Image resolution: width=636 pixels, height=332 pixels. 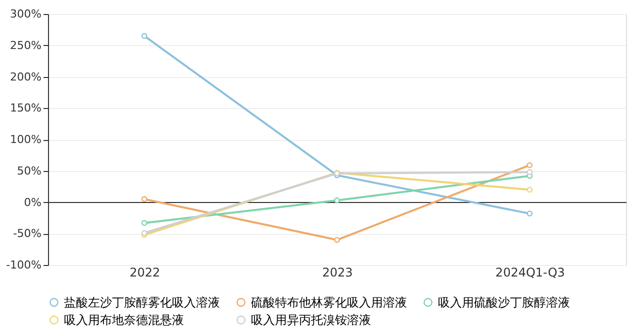 I want to click on y-tick-label: 250%, so click(x=26, y=45).